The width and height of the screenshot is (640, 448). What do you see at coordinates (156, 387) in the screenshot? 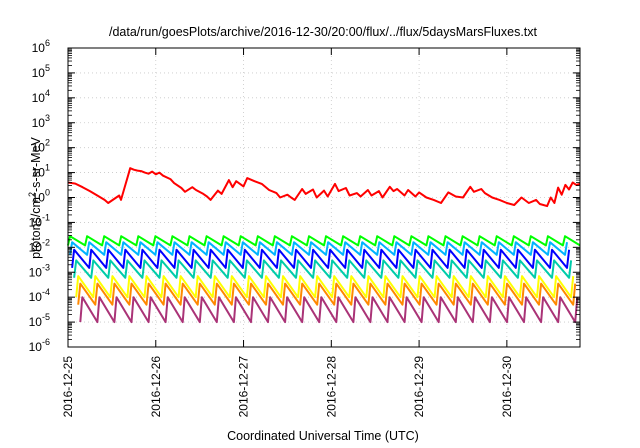
I see `x-tick-label: 2016-12-26` at bounding box center [156, 387].